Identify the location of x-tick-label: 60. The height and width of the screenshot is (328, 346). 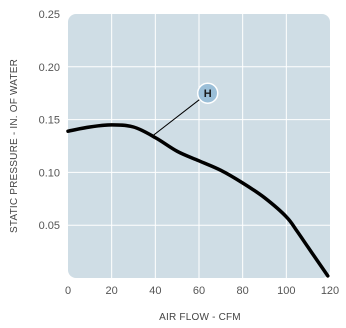
(199, 291).